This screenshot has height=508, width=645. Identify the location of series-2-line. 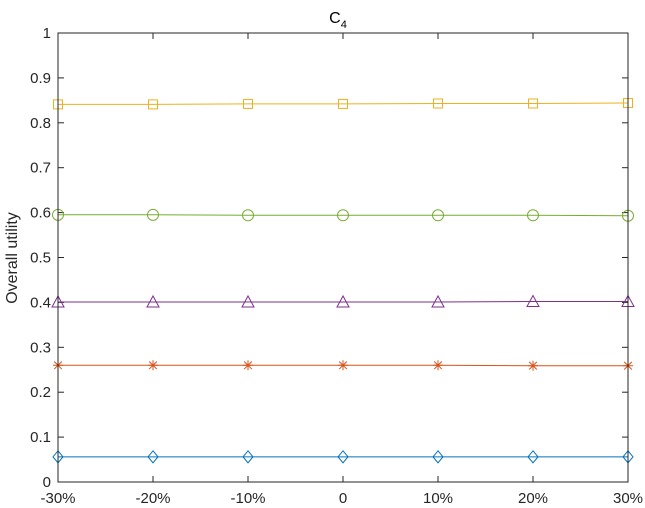
(343, 302).